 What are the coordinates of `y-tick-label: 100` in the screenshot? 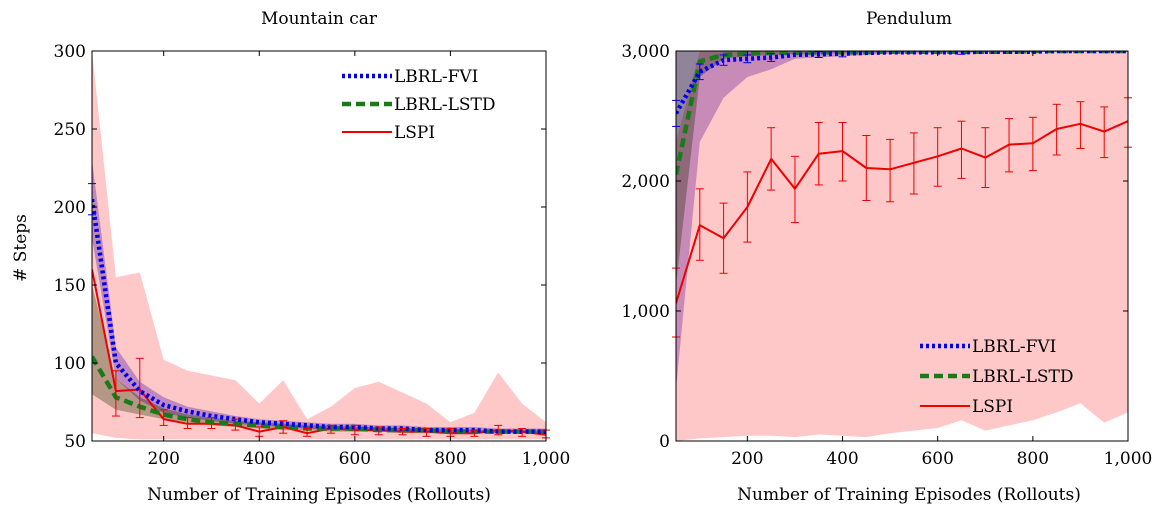 It's located at (70, 364).